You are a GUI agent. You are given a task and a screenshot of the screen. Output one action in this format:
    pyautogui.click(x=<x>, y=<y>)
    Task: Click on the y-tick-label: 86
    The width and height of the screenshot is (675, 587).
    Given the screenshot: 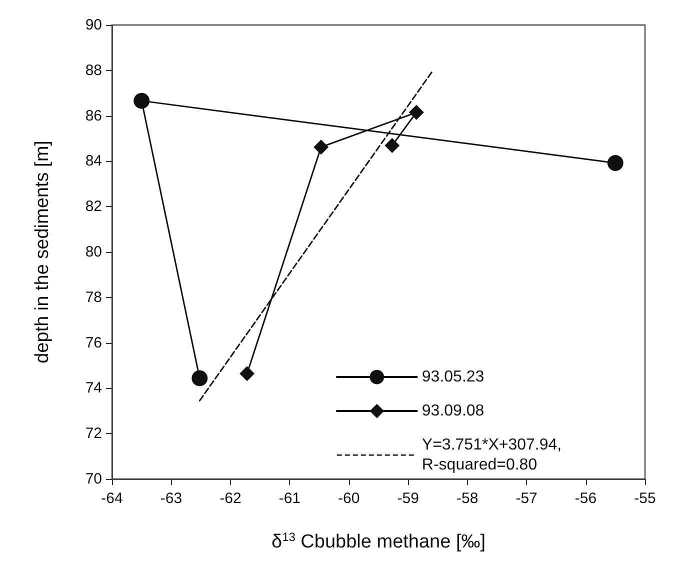 What is the action you would take?
    pyautogui.click(x=93, y=115)
    